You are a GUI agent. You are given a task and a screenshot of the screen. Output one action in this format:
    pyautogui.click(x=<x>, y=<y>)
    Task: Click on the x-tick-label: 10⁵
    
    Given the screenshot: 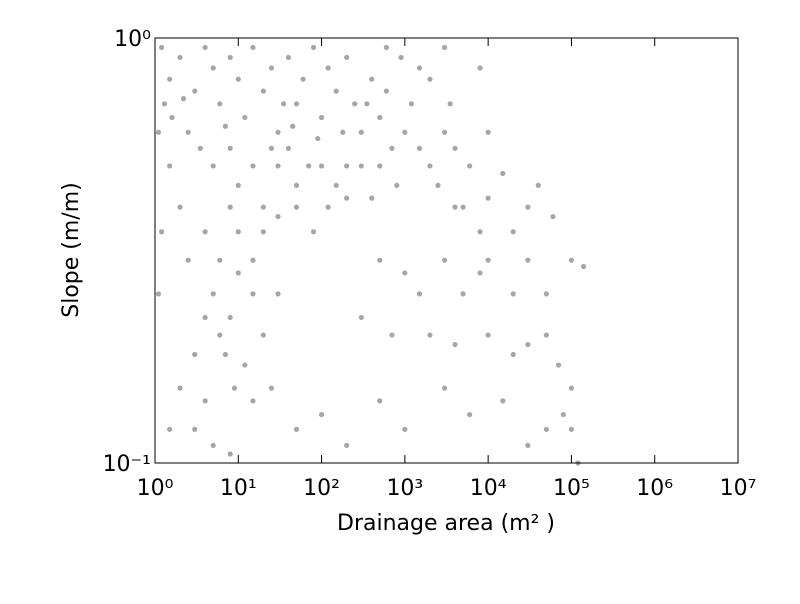 What is the action you would take?
    pyautogui.click(x=571, y=488)
    